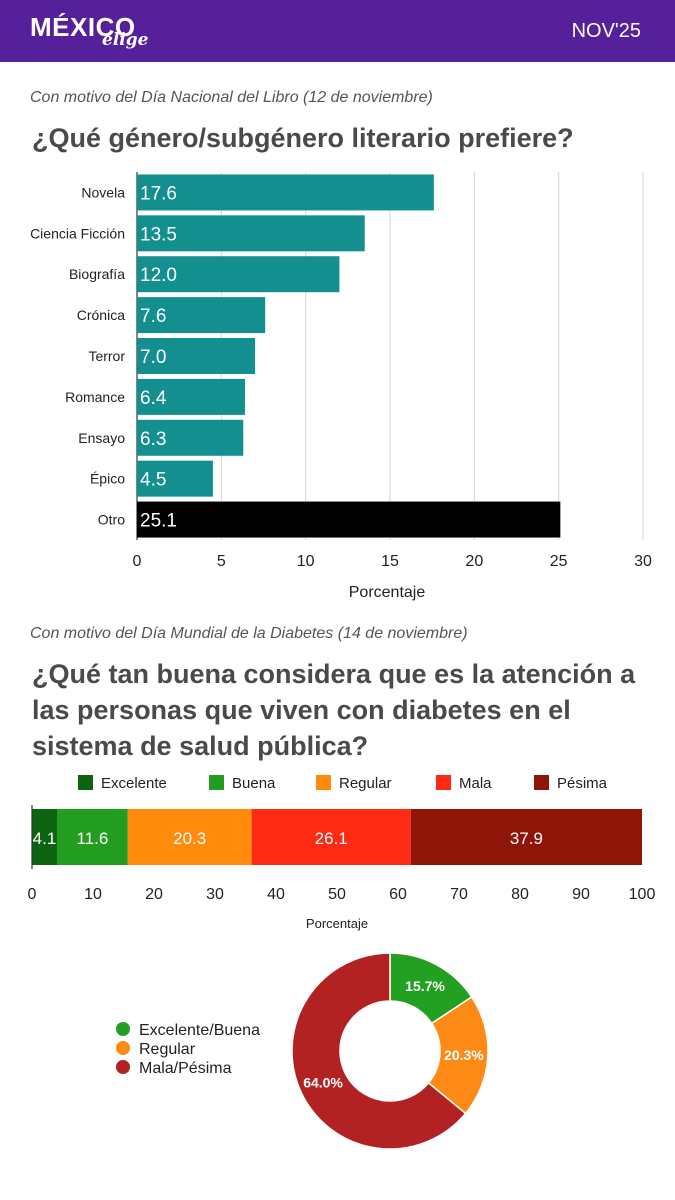  I want to click on legend-label: Pésima, so click(582, 783).